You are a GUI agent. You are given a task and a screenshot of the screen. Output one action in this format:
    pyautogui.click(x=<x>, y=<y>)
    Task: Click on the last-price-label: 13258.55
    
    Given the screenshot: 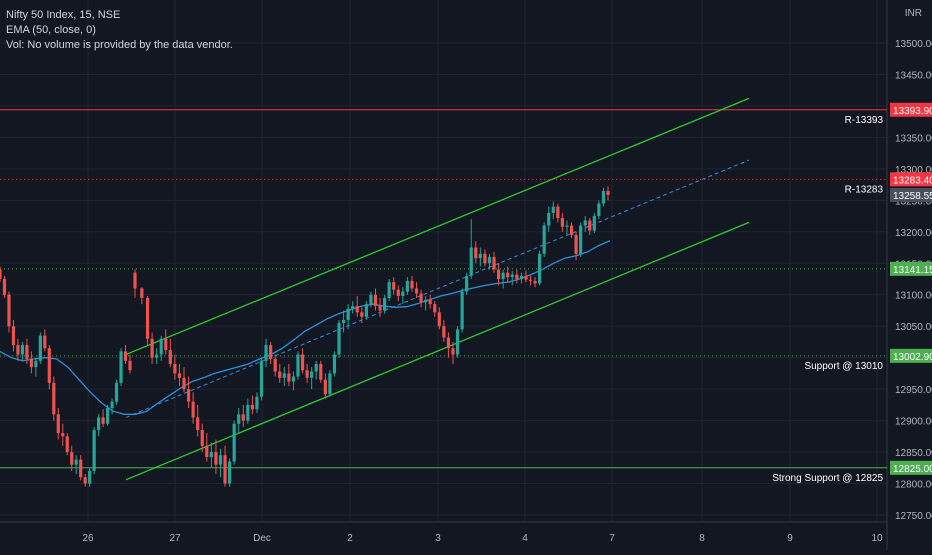 What is the action you would take?
    pyautogui.click(x=912, y=196)
    